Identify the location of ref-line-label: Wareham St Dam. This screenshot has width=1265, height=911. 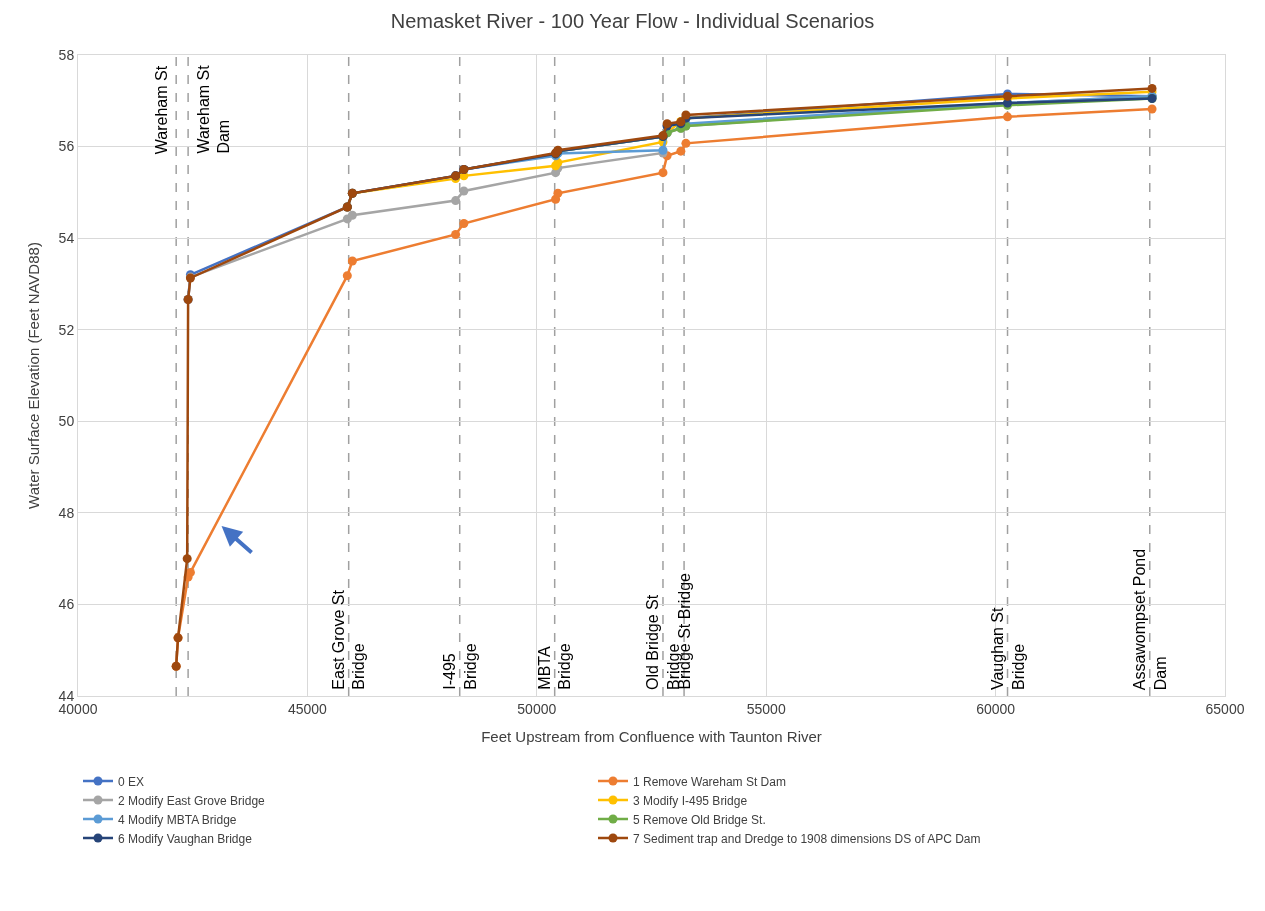
(213, 109).